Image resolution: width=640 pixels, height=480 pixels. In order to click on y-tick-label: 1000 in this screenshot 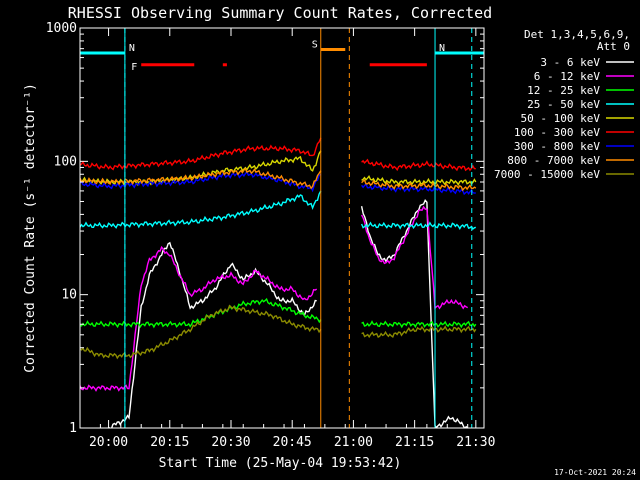, I will do `click(61, 28)`.